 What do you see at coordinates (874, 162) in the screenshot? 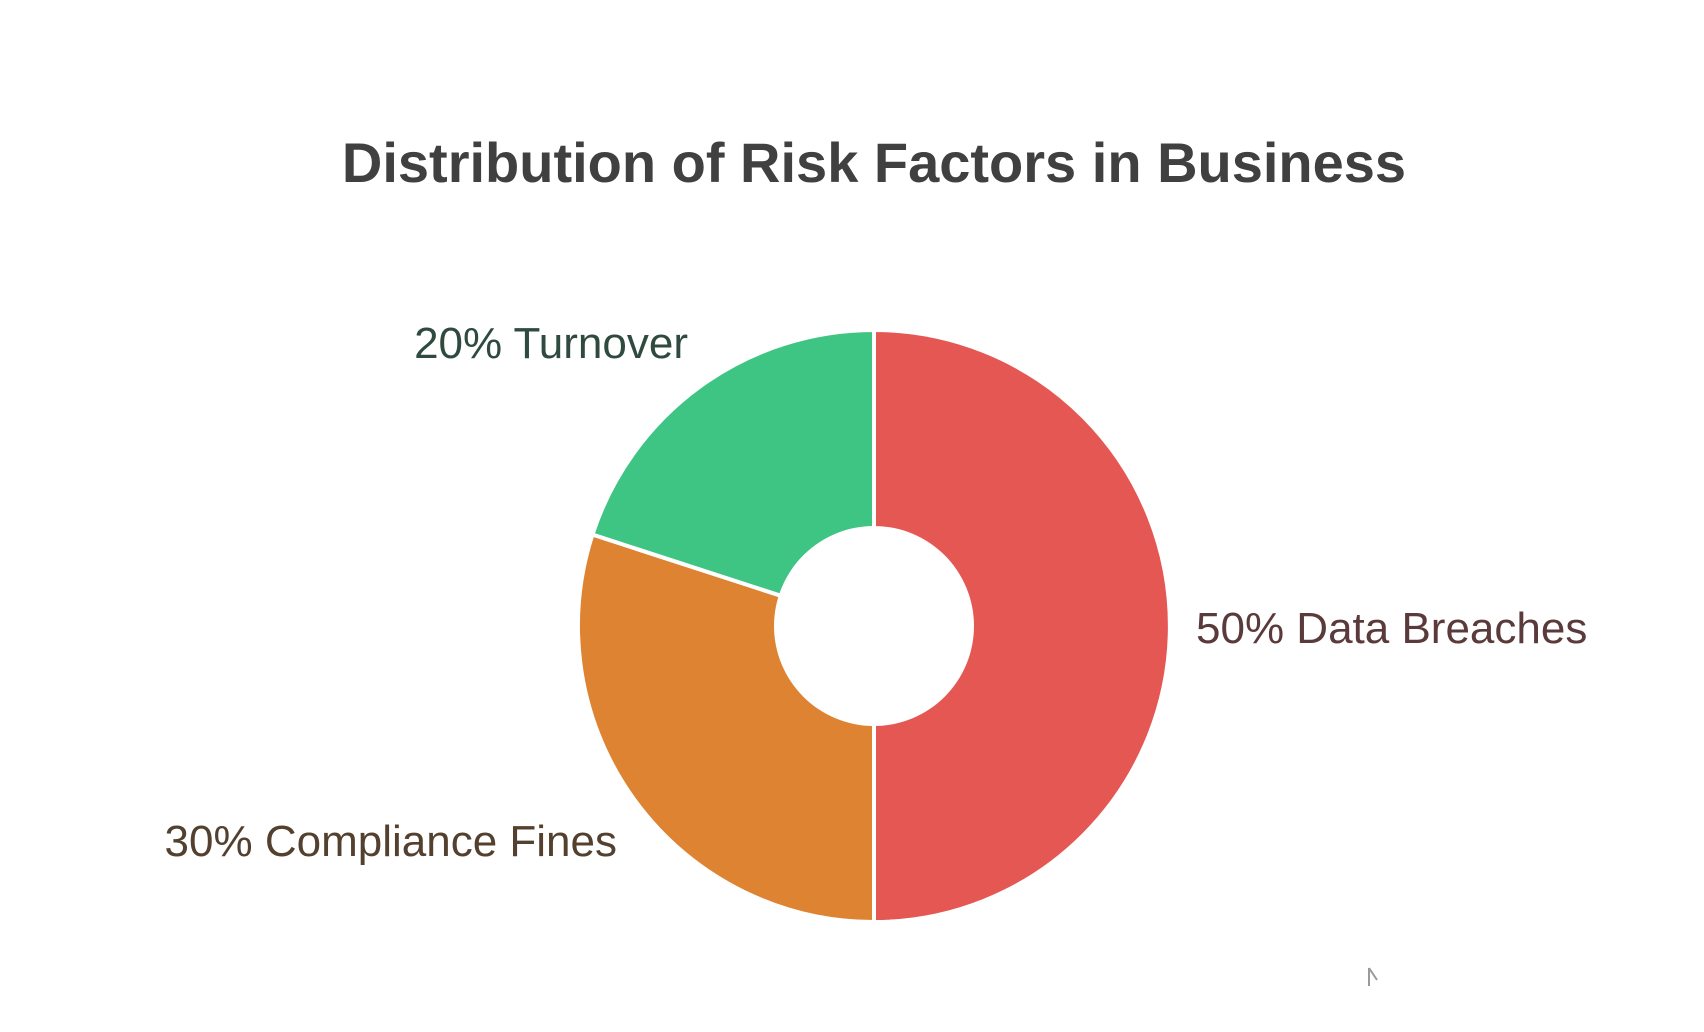
I see `chart-title: Distribution of Risk Factors in Business` at bounding box center [874, 162].